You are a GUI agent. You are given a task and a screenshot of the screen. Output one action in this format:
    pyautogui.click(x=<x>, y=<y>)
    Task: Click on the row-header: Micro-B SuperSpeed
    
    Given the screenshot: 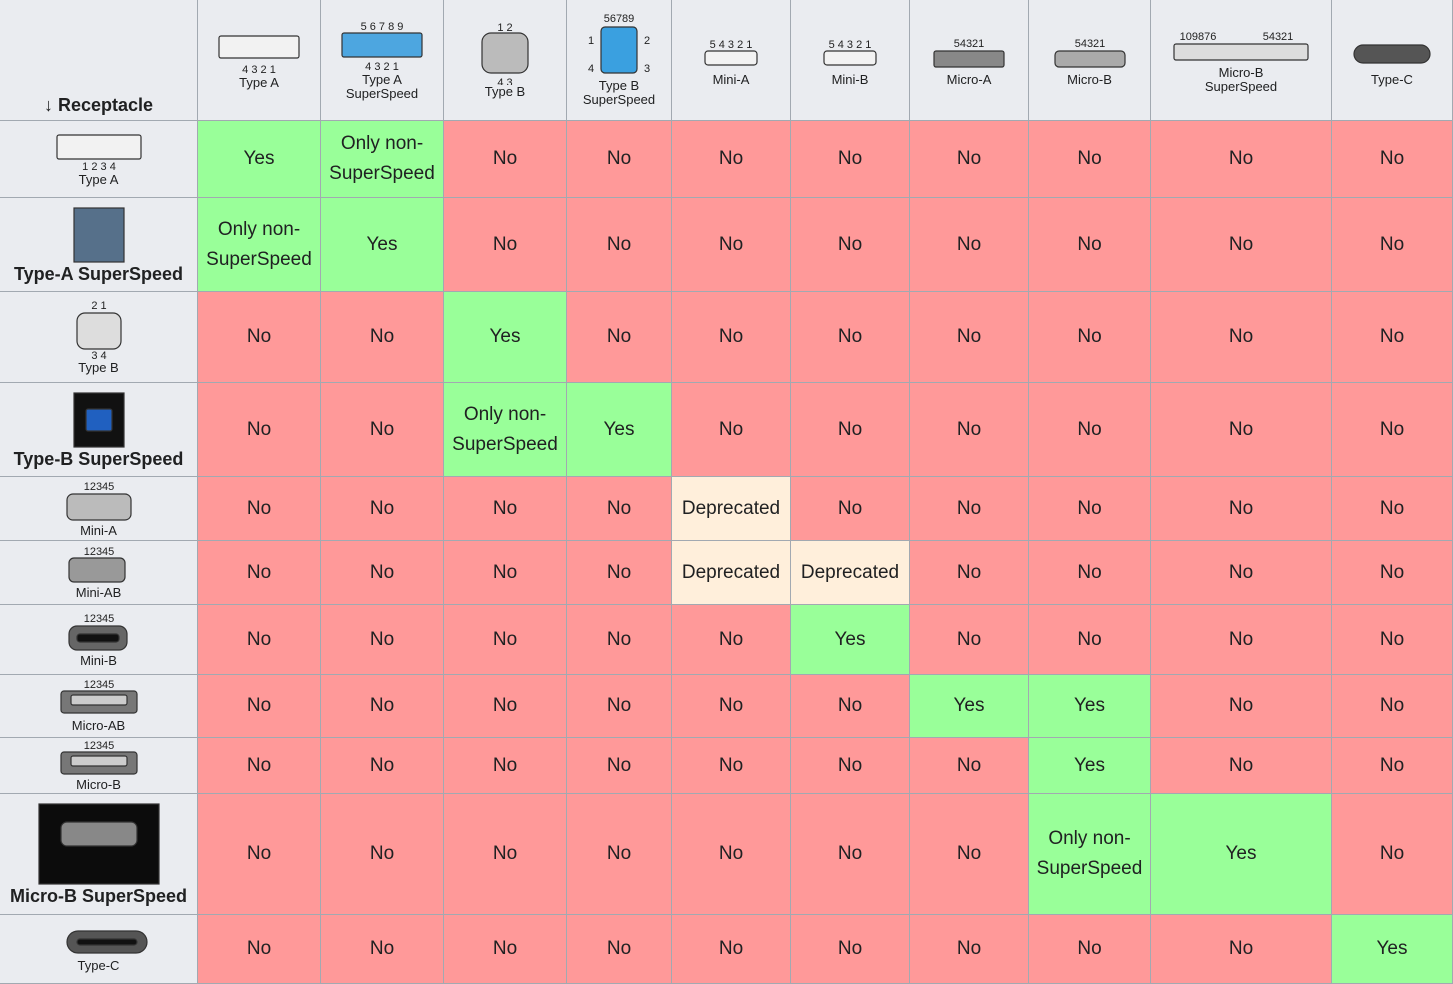 What is the action you would take?
    pyautogui.click(x=99, y=854)
    